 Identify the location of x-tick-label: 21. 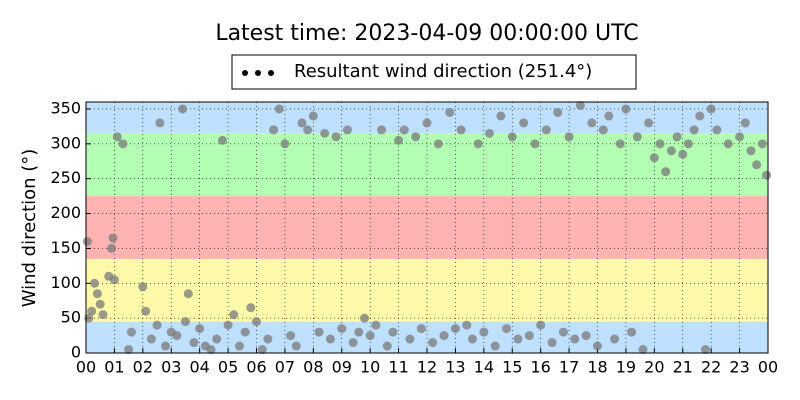
(683, 367).